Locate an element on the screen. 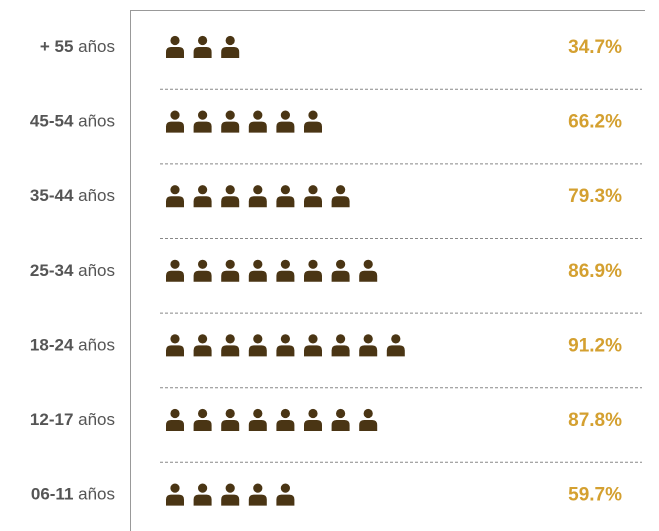  category-label: 18-24 años is located at coordinates (72, 345).